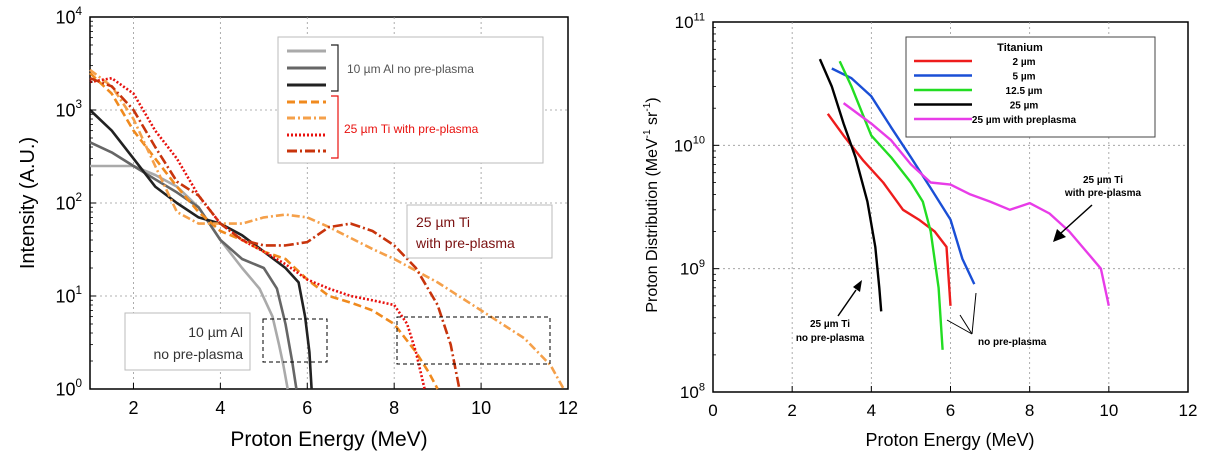 This screenshot has height=457, width=1208. I want to click on right-legend-box, so click(1030, 87).